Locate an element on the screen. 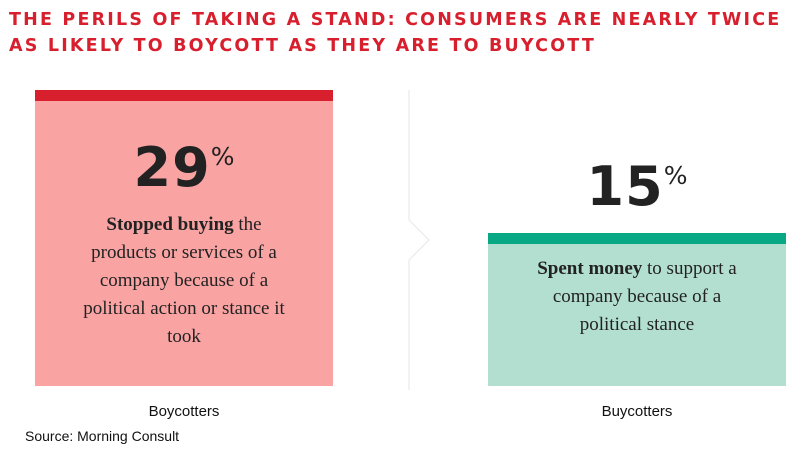  panel-divider is located at coordinates (419, 240).